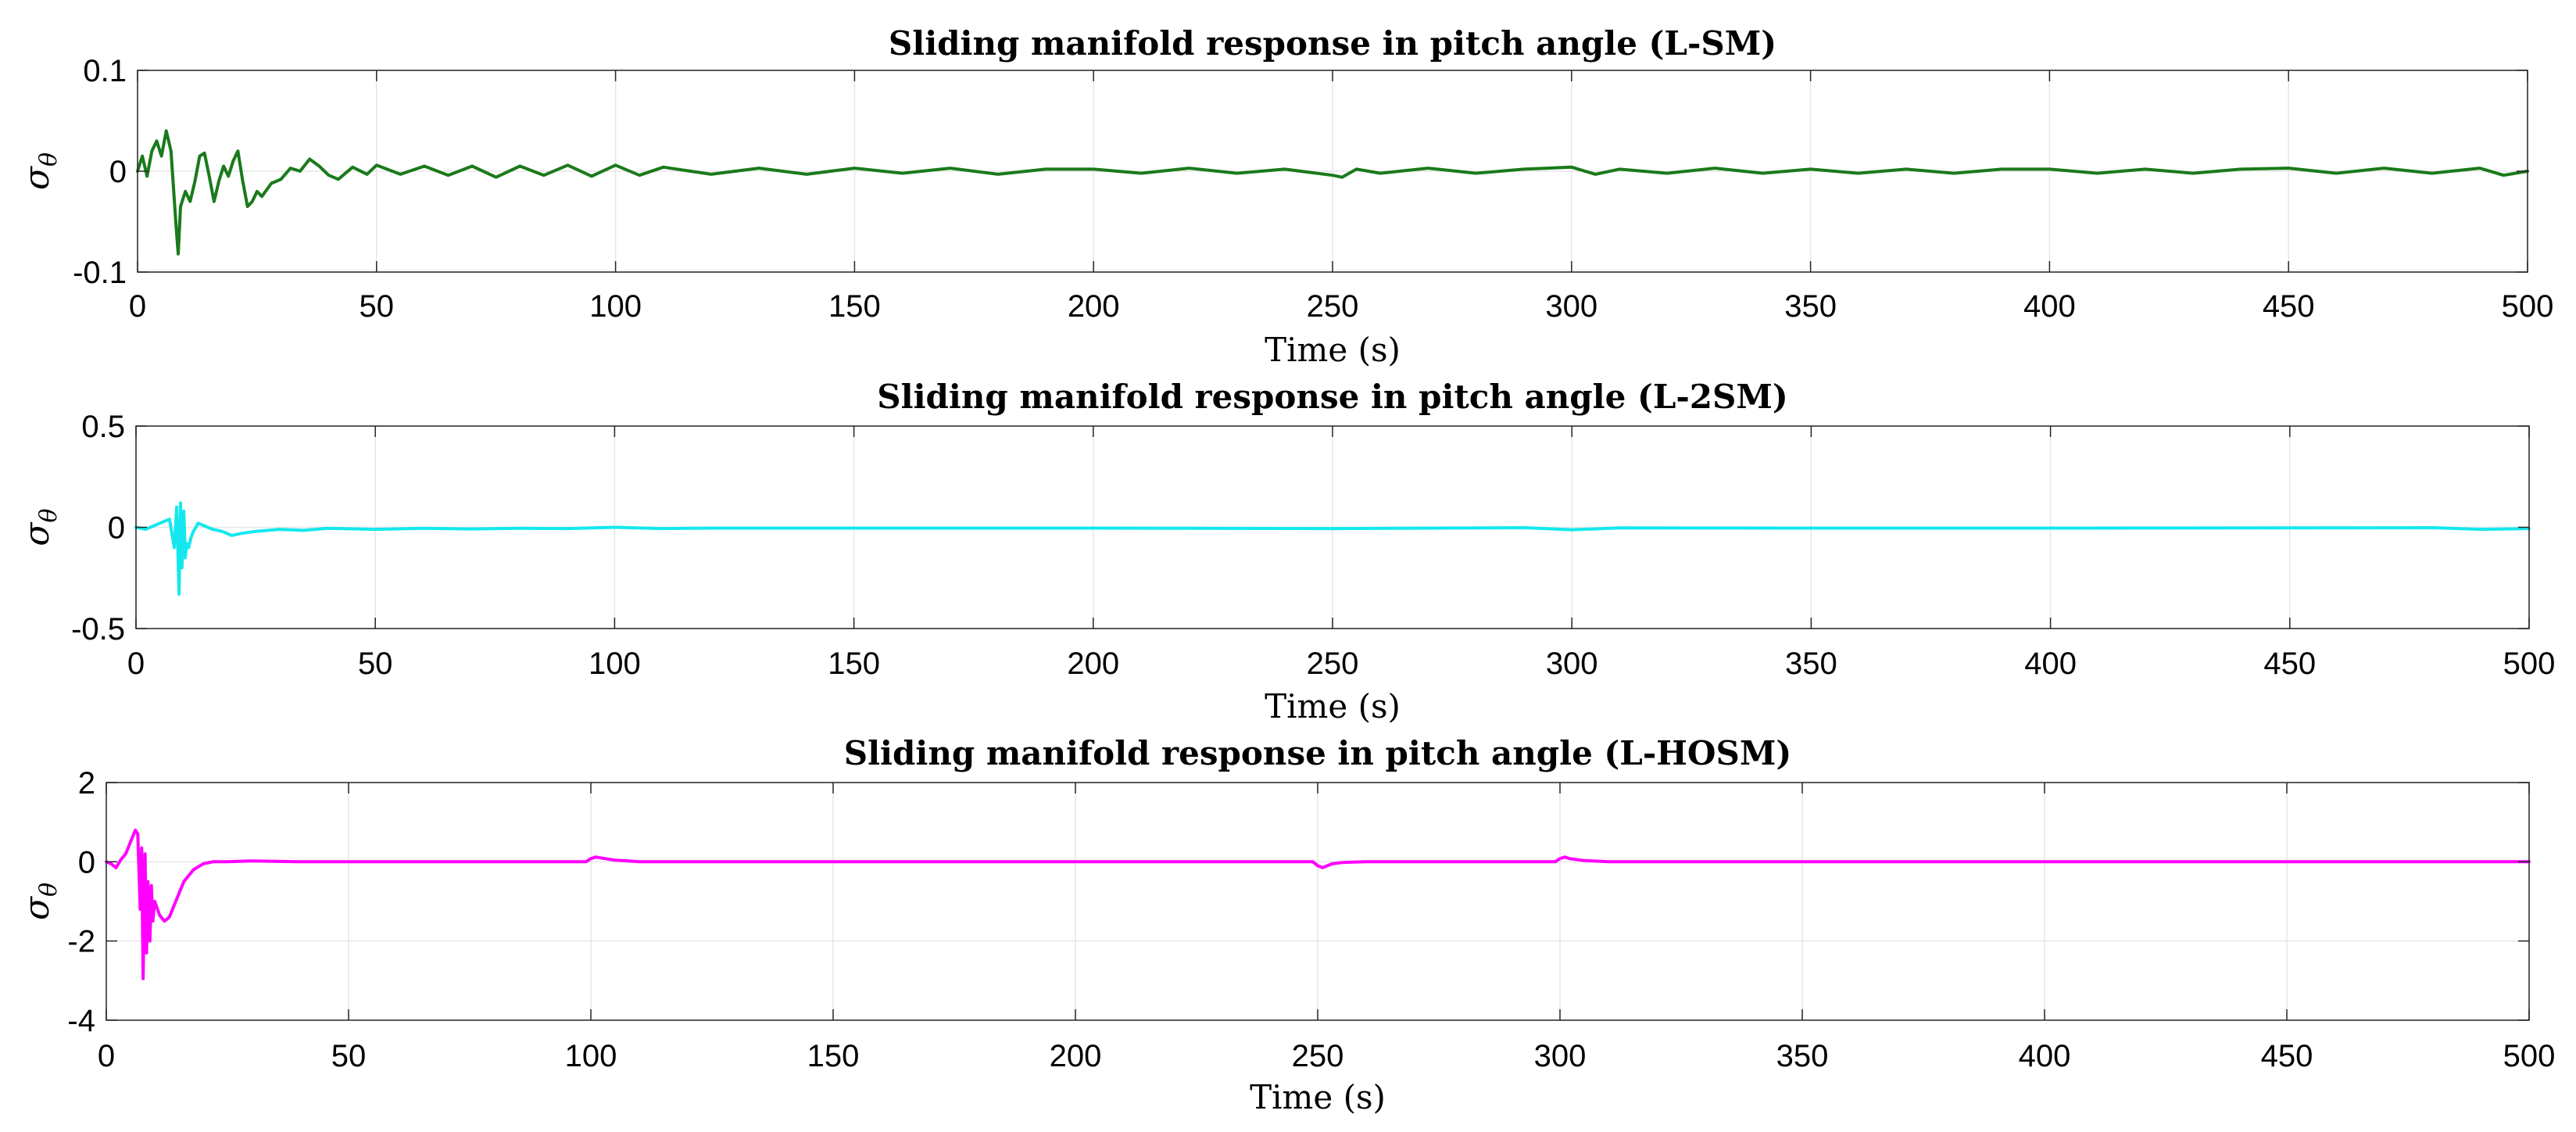 The image size is (2576, 1132). What do you see at coordinates (81, 1021) in the screenshot?
I see `y-tick-label: -4` at bounding box center [81, 1021].